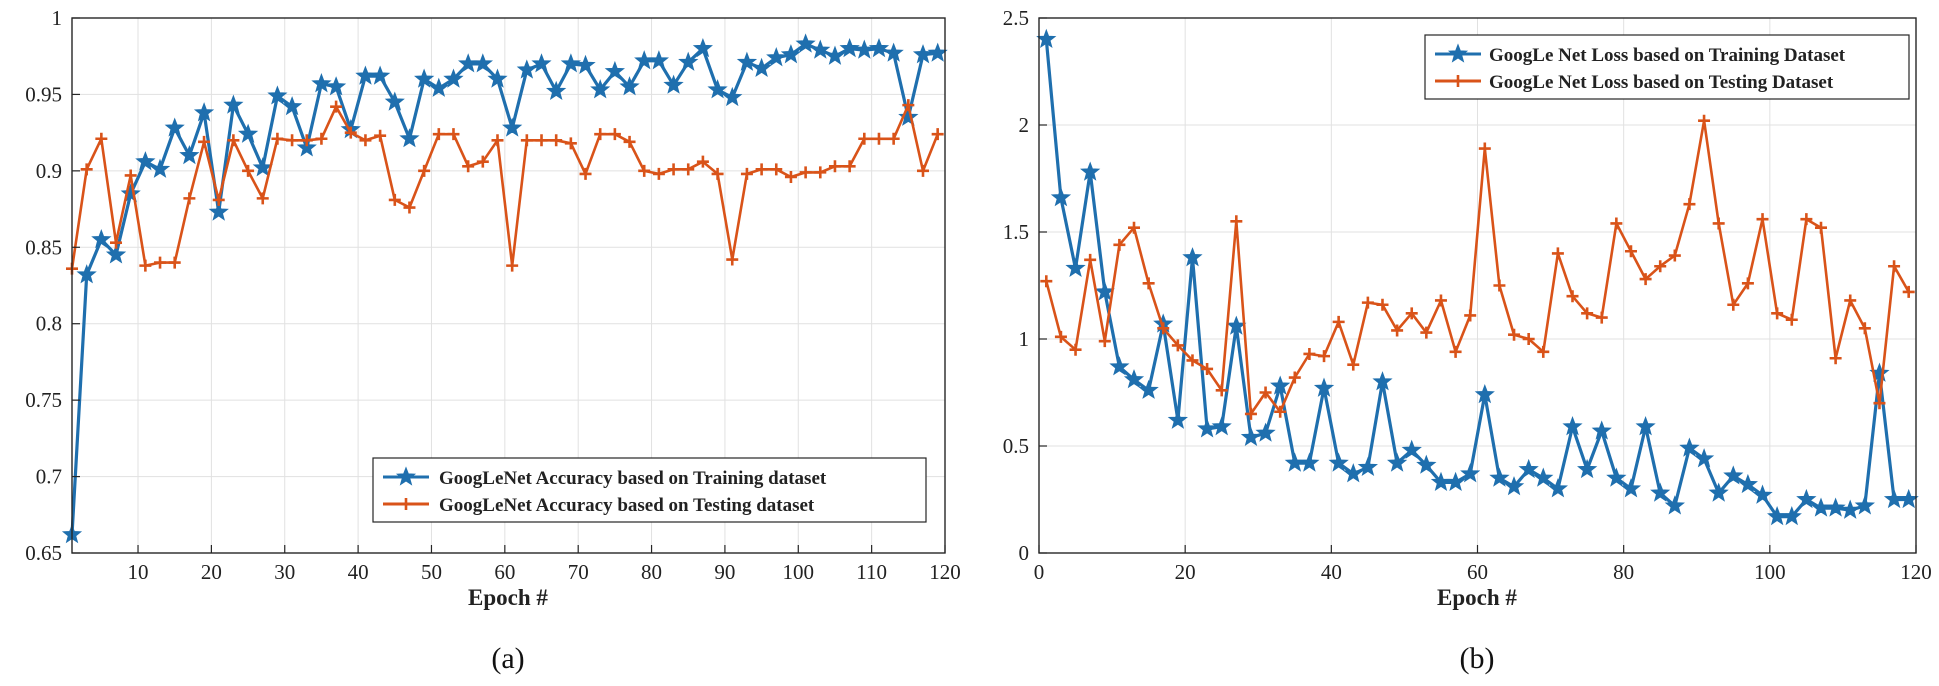 The width and height of the screenshot is (1939, 686). I want to click on chart-a-x-tick-label: 110, so click(871, 572).